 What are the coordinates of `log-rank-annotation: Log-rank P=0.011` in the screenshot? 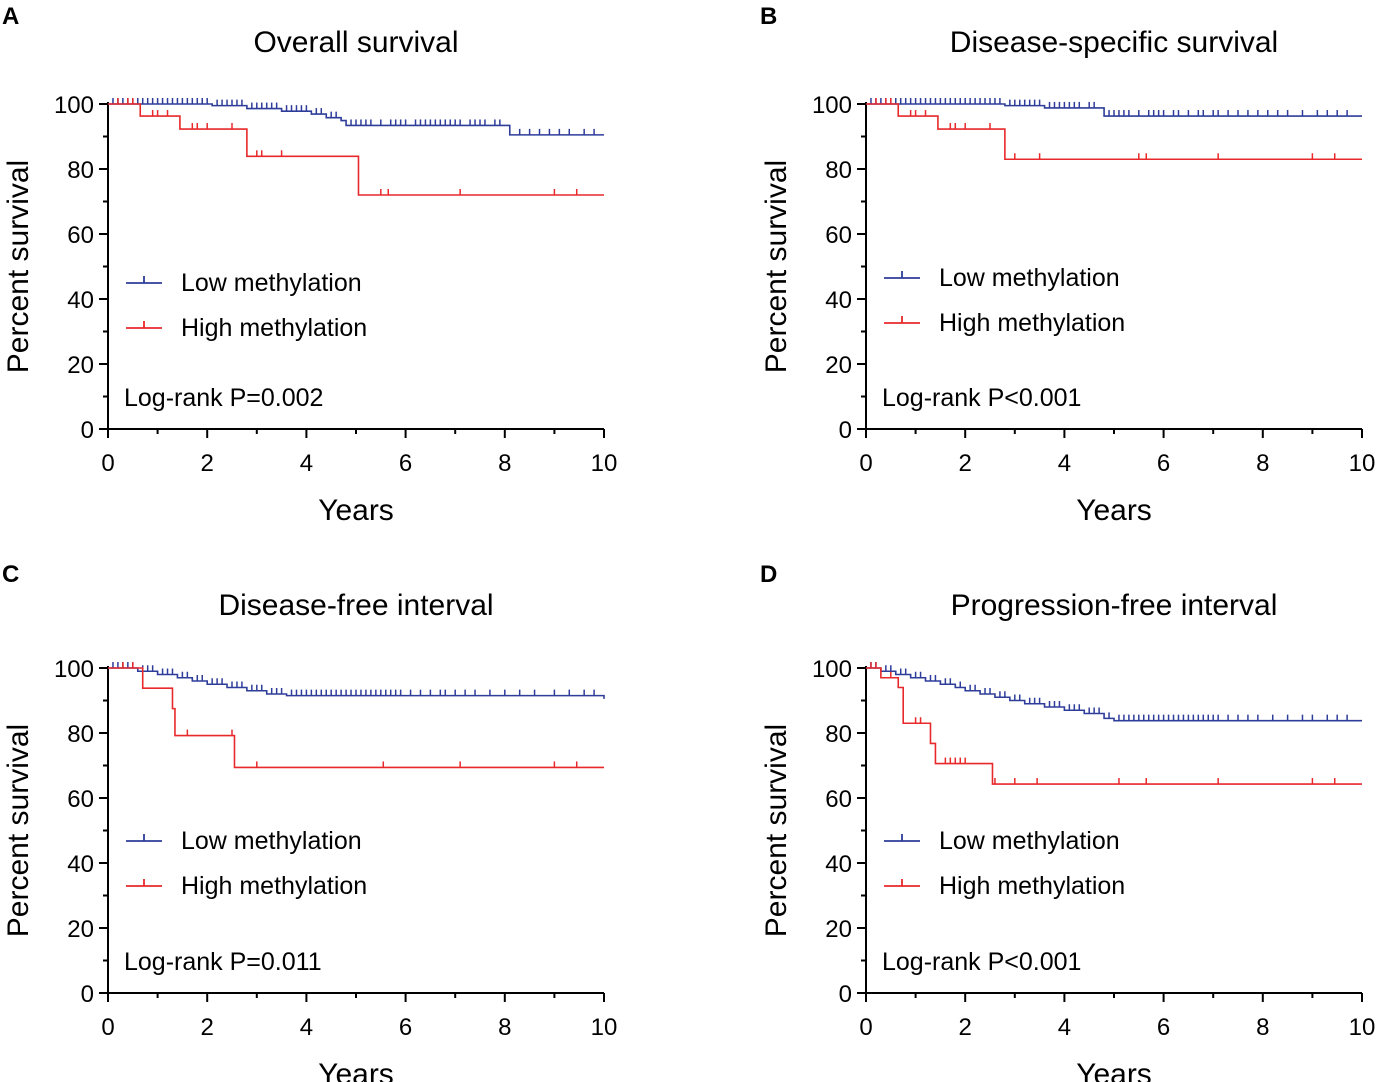 It's located at (223, 962).